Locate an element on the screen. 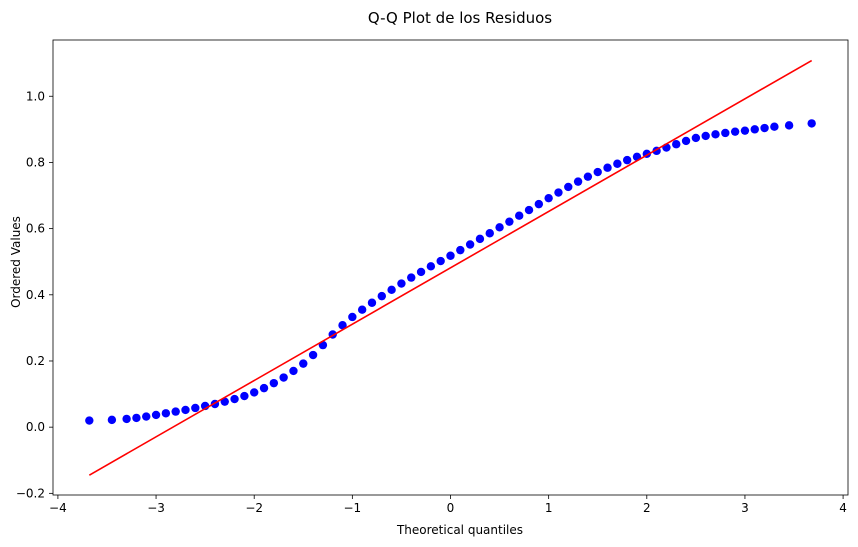 The image size is (858, 547). x-tick-label: −3 is located at coordinates (156, 508).